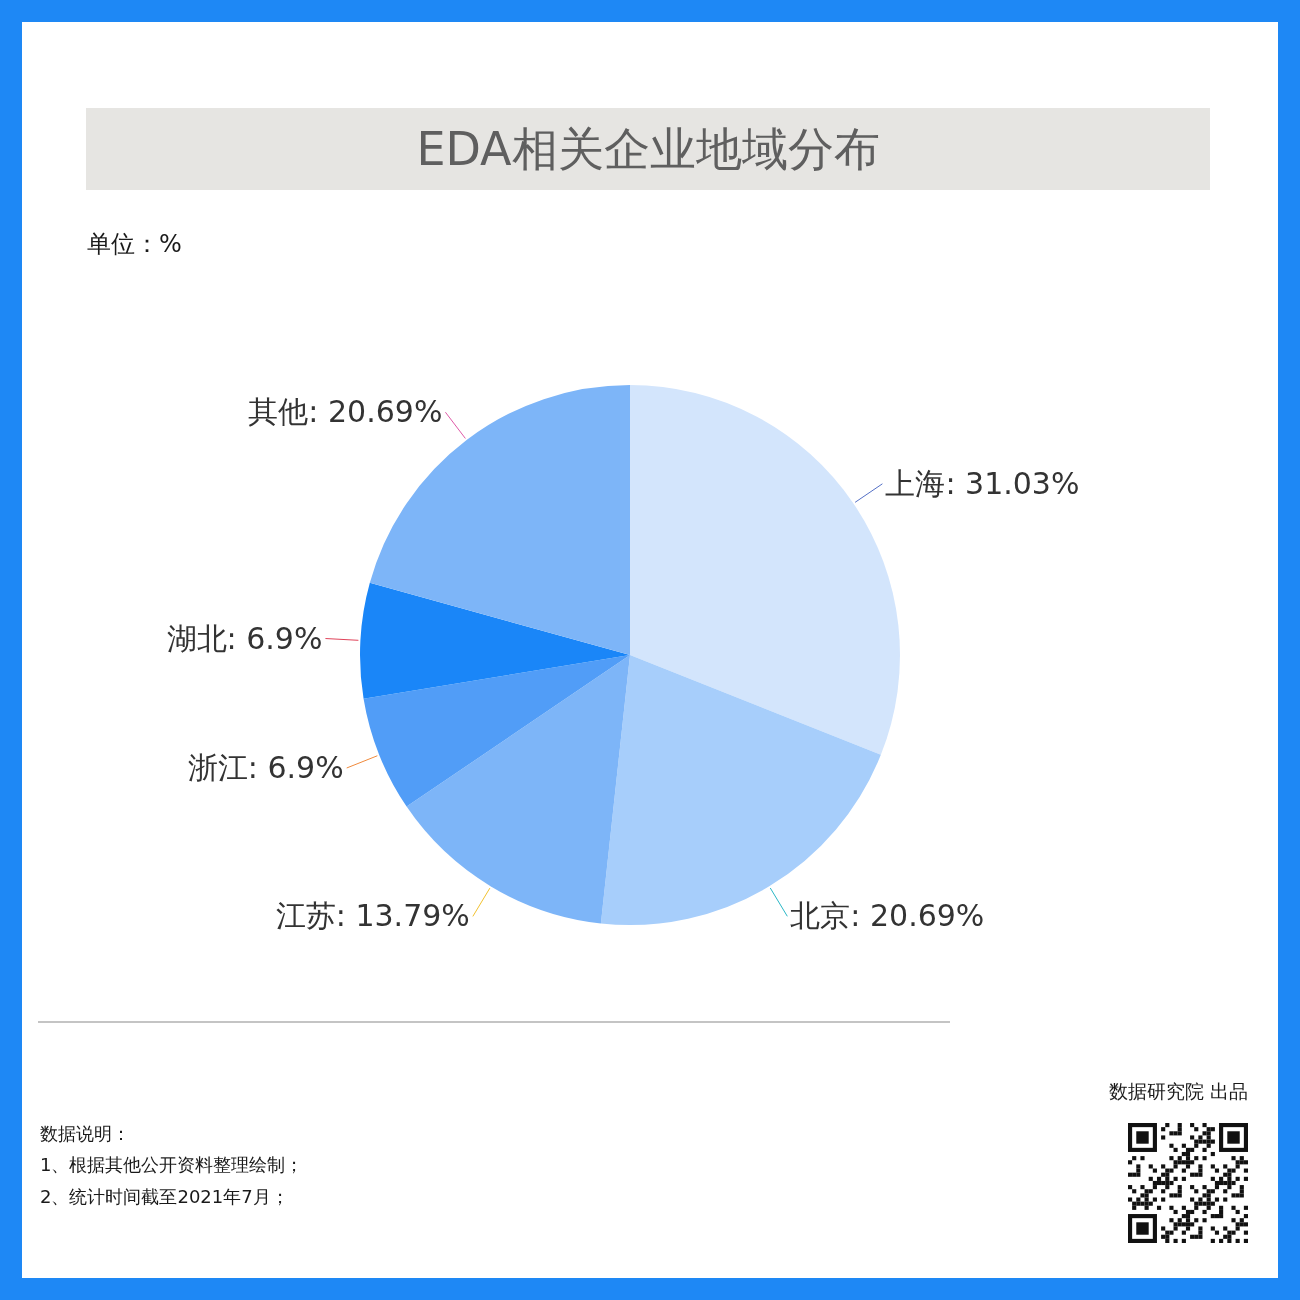 This screenshot has height=1300, width=1300. I want to click on text: 数据说明：, so click(85, 1134).